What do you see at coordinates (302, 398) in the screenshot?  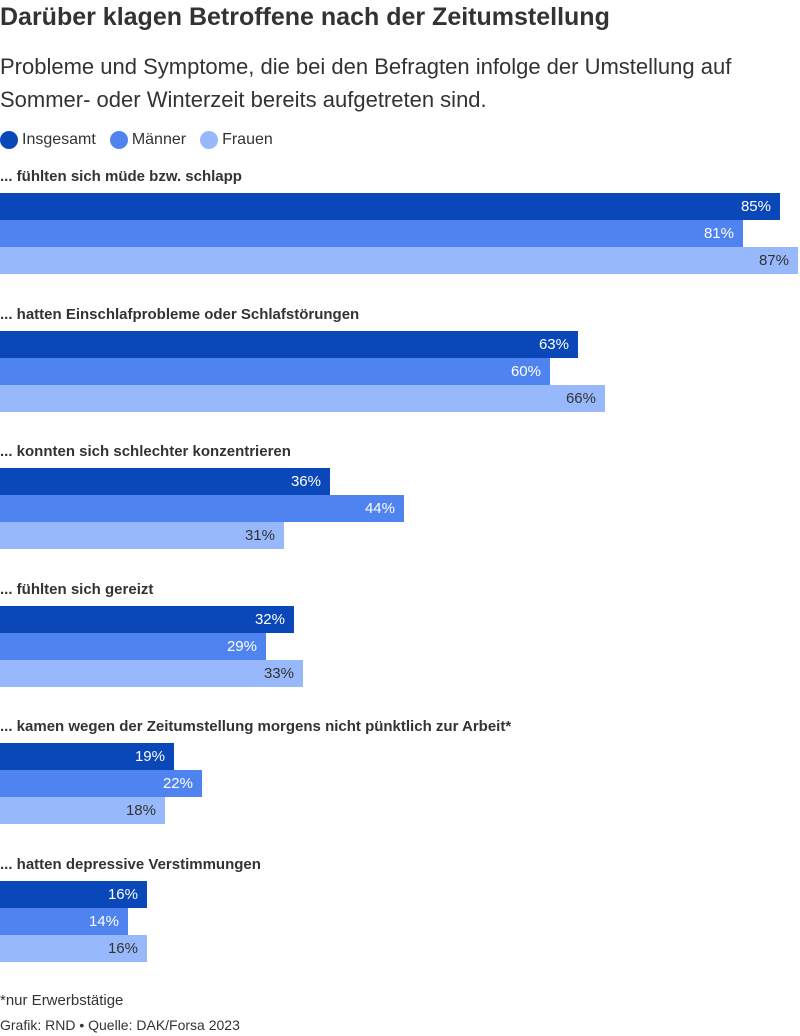 I see `bar-frauen: 66%` at bounding box center [302, 398].